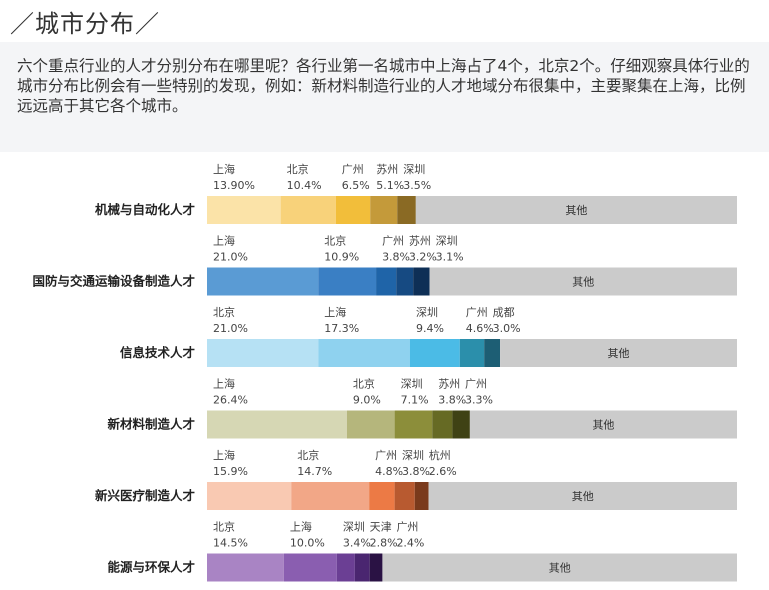 The image size is (769, 590). Describe the element at coordinates (417, 185) in the screenshot. I see `percent-label: 3.5%` at that location.